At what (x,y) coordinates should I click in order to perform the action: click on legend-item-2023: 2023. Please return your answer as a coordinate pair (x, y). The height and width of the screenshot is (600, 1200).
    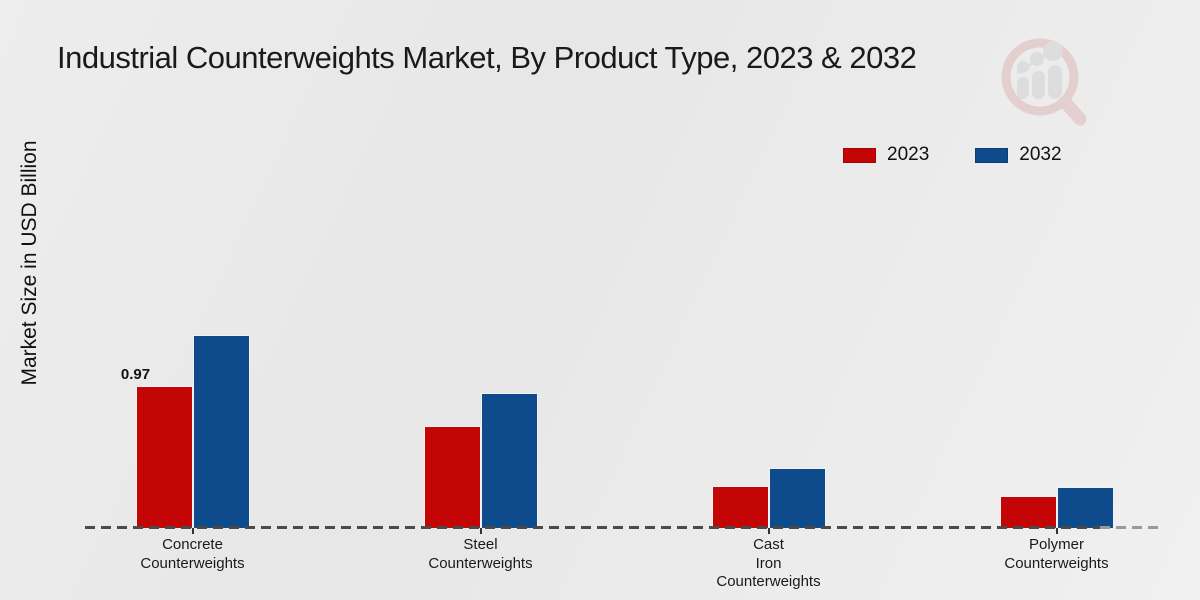
    Looking at the image, I should click on (886, 155).